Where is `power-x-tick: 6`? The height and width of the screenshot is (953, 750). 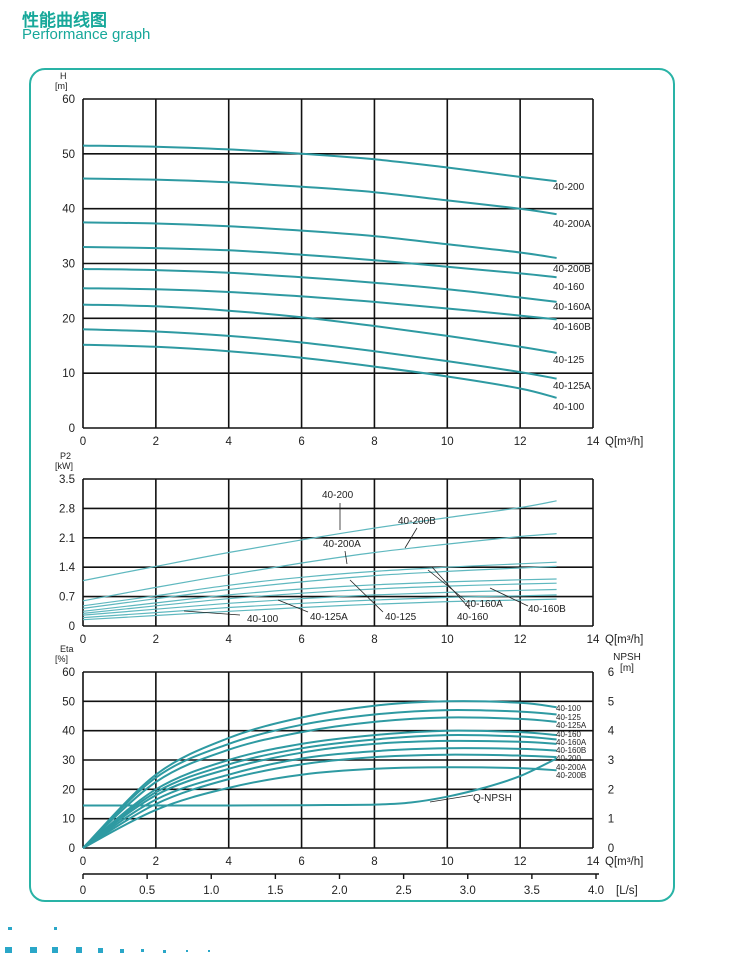 power-x-tick: 6 is located at coordinates (301, 640).